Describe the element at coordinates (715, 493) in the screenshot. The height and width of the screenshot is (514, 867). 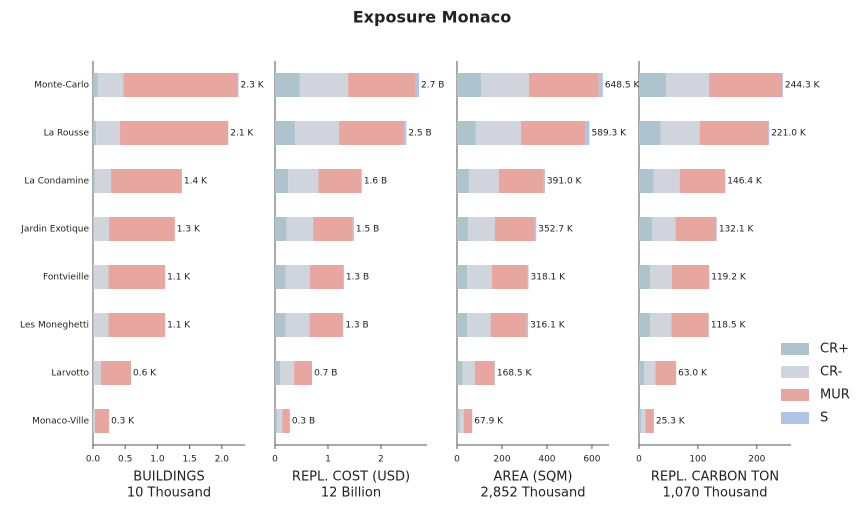
I see `x-axis-sublabel: 1,070 Thousand` at that location.